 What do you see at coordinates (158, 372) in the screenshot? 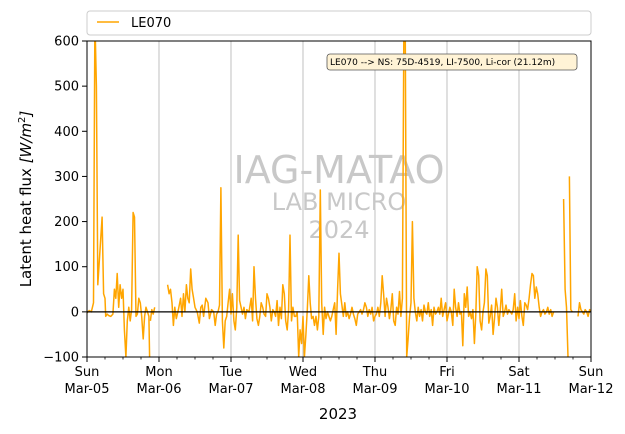
I see `x-tick-label-weekday: Mon` at bounding box center [158, 372].